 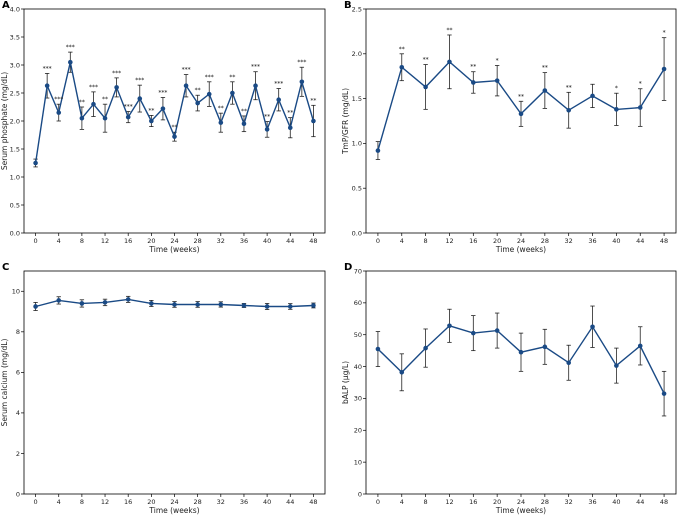 What do you see at coordinates (18, 413) in the screenshot?
I see `y-tick-label: 4` at bounding box center [18, 413].